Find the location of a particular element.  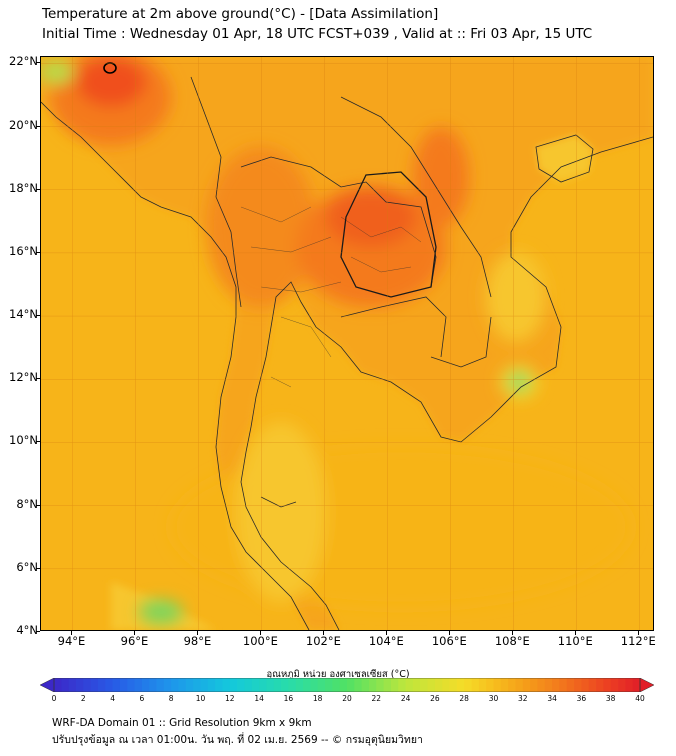

lon-label: 108°E is located at coordinates (512, 641).